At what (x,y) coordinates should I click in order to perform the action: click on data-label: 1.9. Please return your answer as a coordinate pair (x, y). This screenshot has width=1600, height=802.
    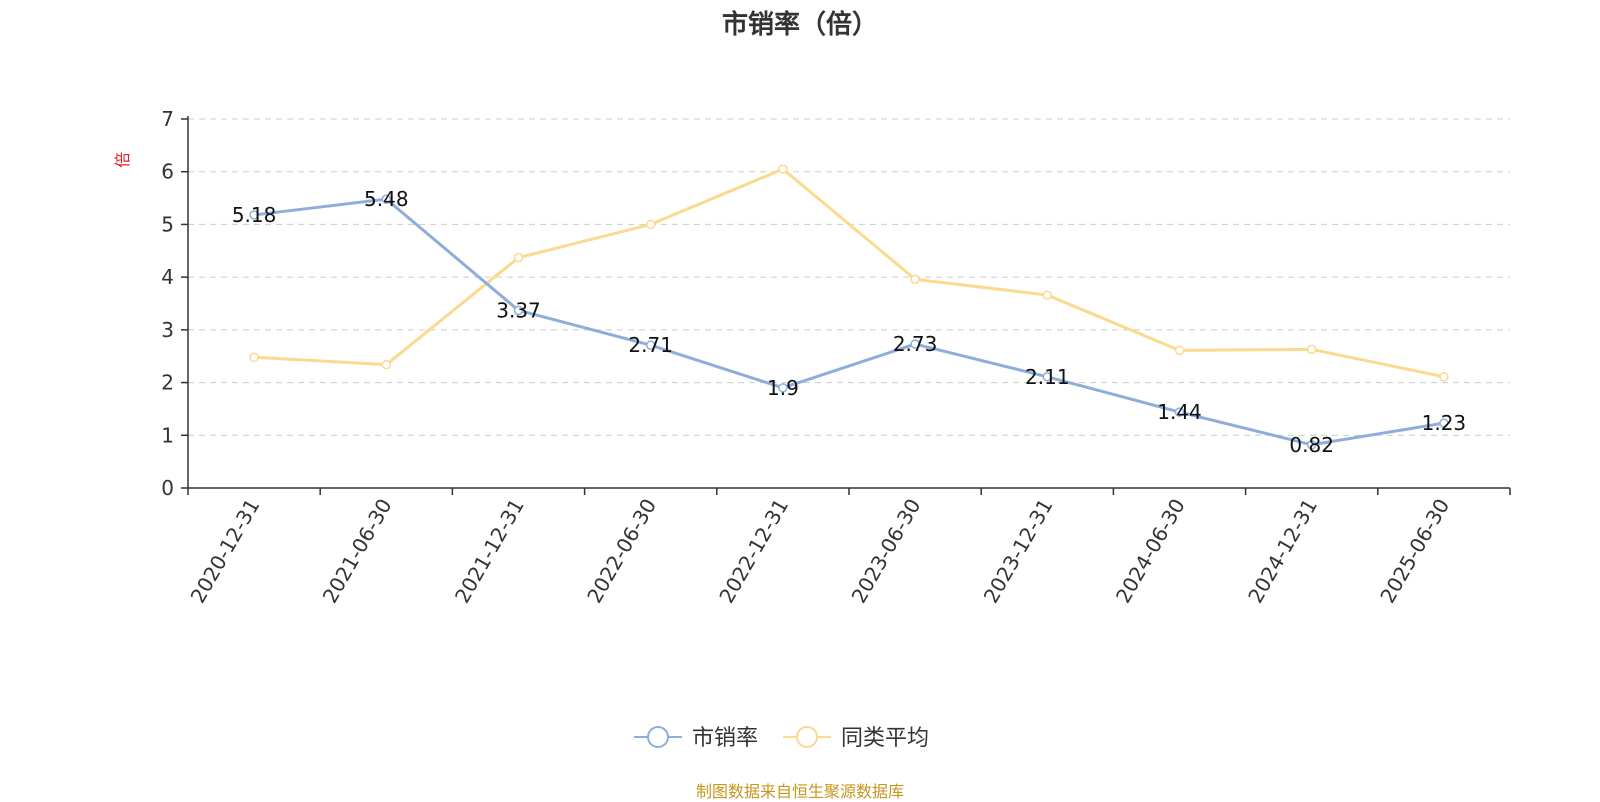
    Looking at the image, I should click on (783, 388).